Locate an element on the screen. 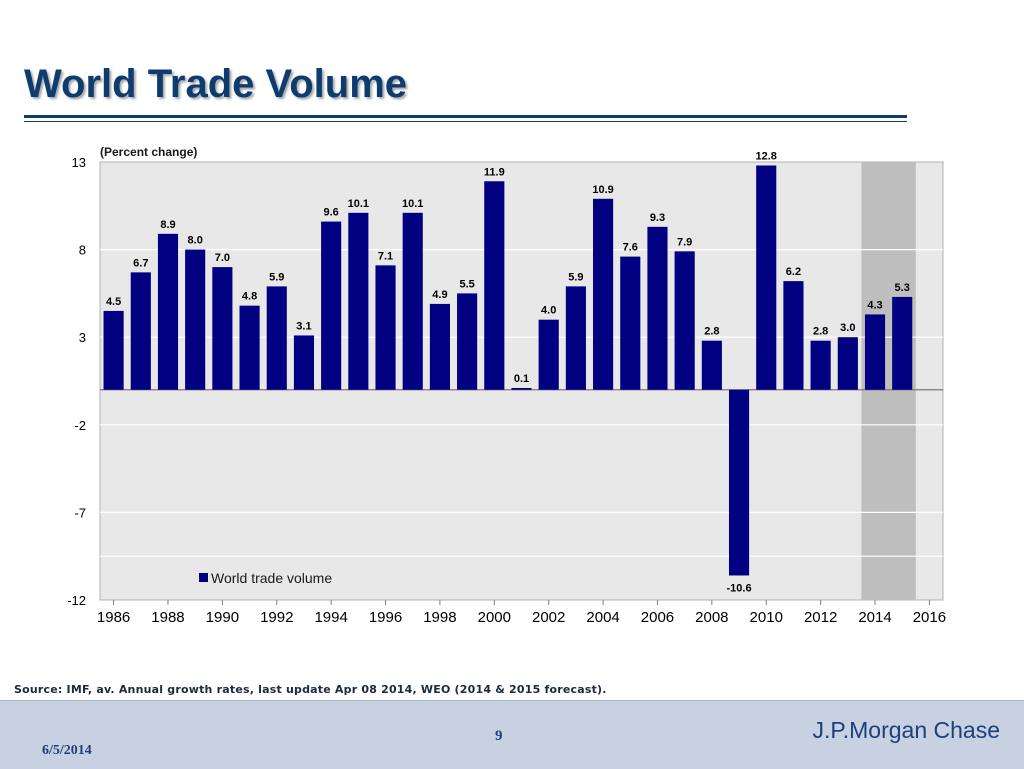 The width and height of the screenshot is (1024, 769). data-label: 8.0 is located at coordinates (195, 241).